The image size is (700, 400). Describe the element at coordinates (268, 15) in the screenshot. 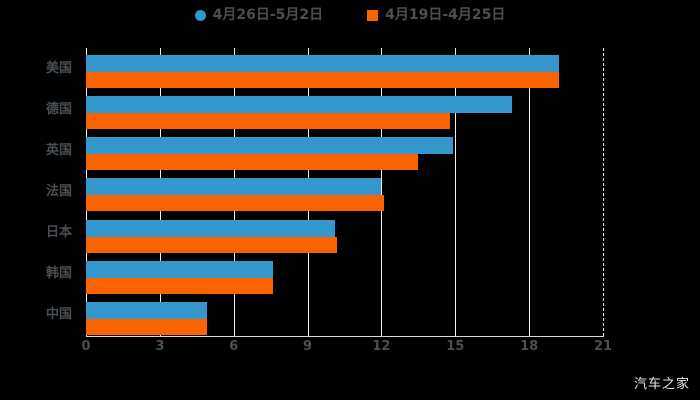

I see `legend-item-label: 4月26日-5月2日` at that location.